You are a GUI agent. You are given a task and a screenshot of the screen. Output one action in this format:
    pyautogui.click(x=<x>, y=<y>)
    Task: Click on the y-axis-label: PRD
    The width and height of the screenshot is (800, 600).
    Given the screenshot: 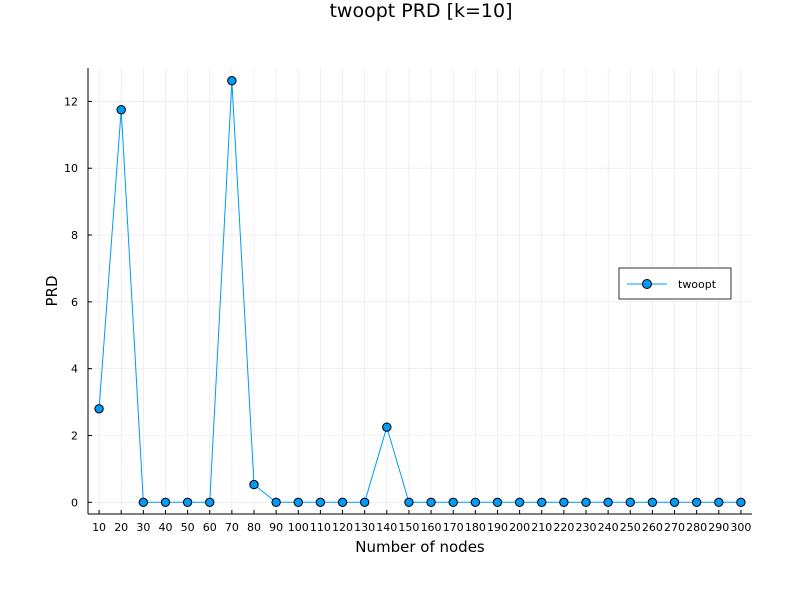 What is the action you would take?
    pyautogui.click(x=52, y=290)
    